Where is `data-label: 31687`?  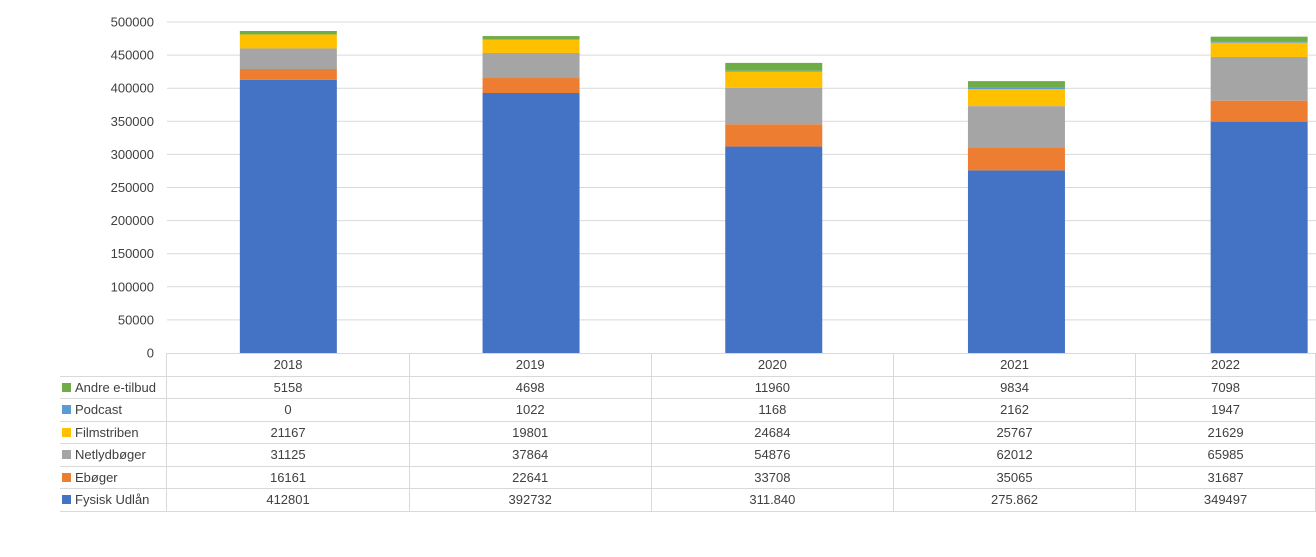
data-label: 31687 is located at coordinates (1225, 477).